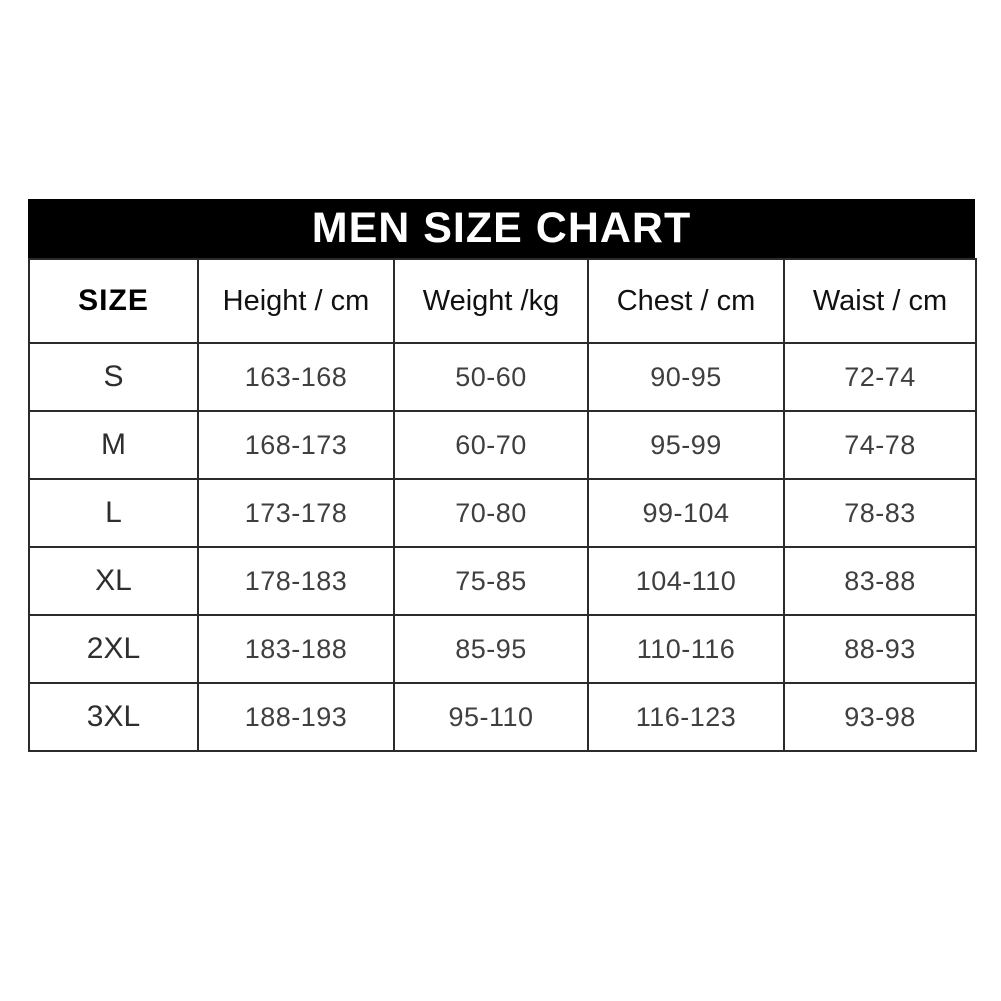 This screenshot has width=1001, height=1001. What do you see at coordinates (686, 513) in the screenshot?
I see `value-cell: 99-104` at bounding box center [686, 513].